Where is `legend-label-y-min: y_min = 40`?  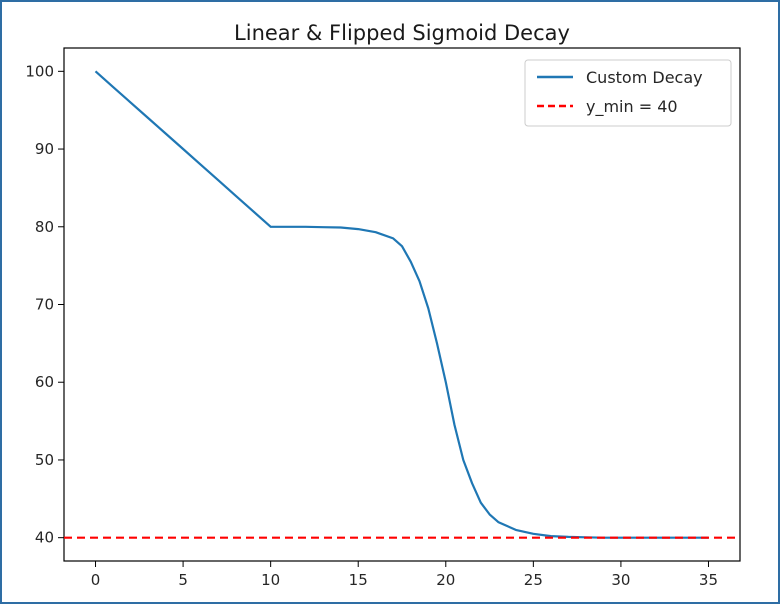
legend-label-y-min: y_min = 40 is located at coordinates (632, 107).